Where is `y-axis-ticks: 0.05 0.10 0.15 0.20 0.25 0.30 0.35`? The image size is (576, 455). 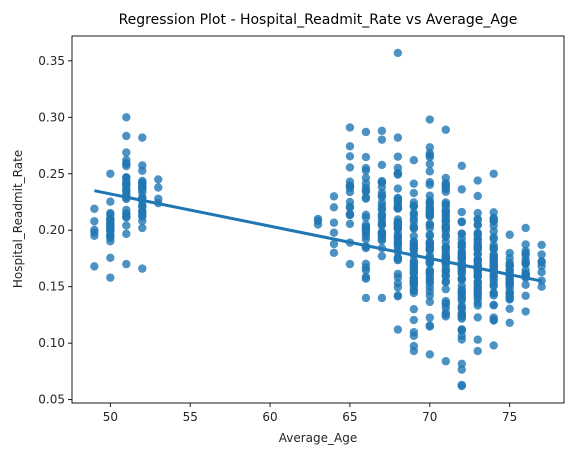 y-axis-ticks: 0.05 0.10 0.15 0.20 0.25 0.30 0.35 is located at coordinates (55, 230).